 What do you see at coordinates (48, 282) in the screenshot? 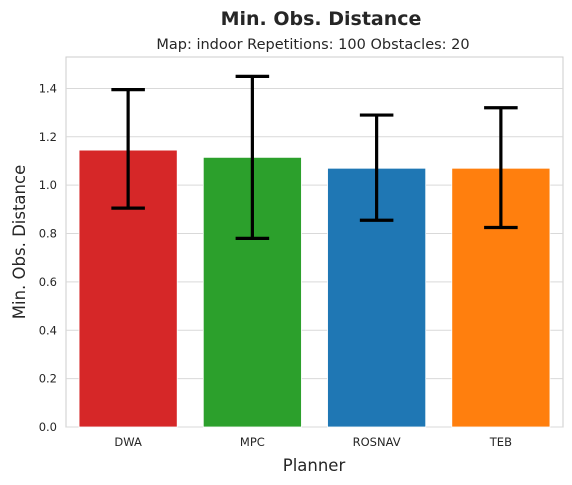
I see `y-tick-label: 0.6` at bounding box center [48, 282].